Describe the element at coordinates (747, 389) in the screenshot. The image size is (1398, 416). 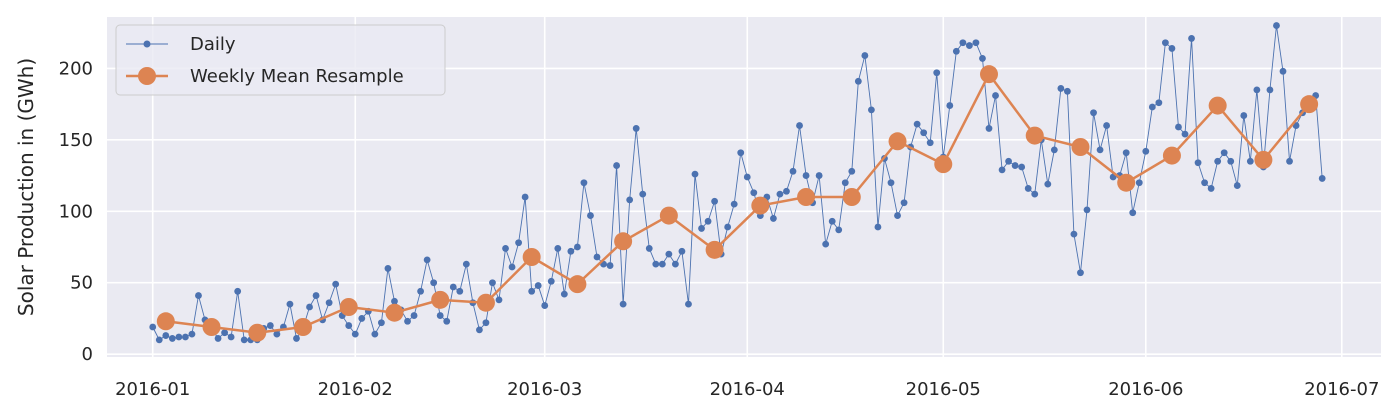
I see `x-tick-label: 2016-04` at that location.